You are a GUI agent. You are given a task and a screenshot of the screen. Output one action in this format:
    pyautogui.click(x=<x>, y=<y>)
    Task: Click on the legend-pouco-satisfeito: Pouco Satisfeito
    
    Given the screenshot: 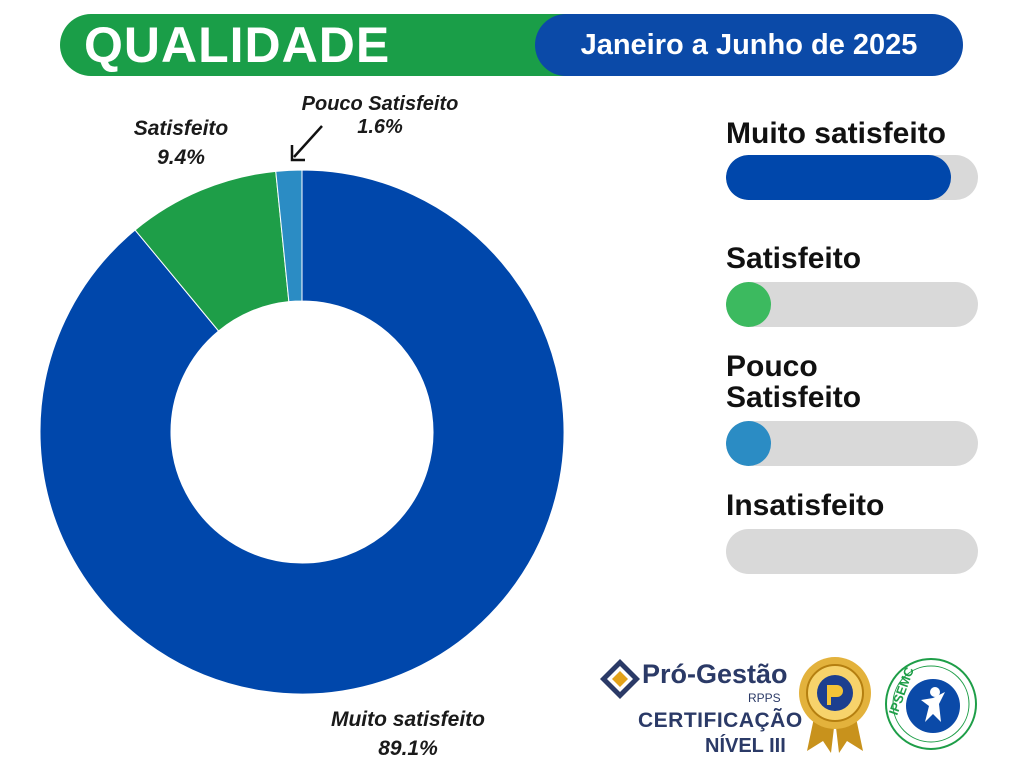 What is the action you would take?
    pyautogui.click(x=852, y=408)
    